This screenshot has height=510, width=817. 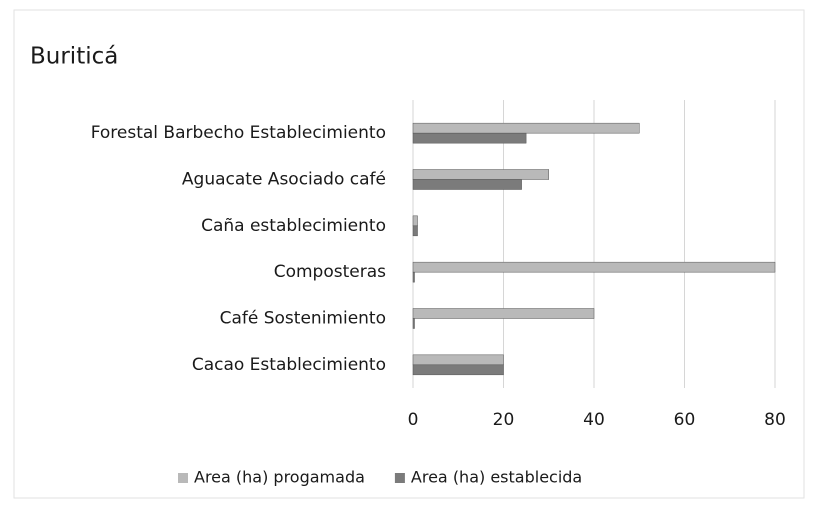 What do you see at coordinates (496, 477) in the screenshot?
I see `legend-label: Area (ha) establecida` at bounding box center [496, 477].